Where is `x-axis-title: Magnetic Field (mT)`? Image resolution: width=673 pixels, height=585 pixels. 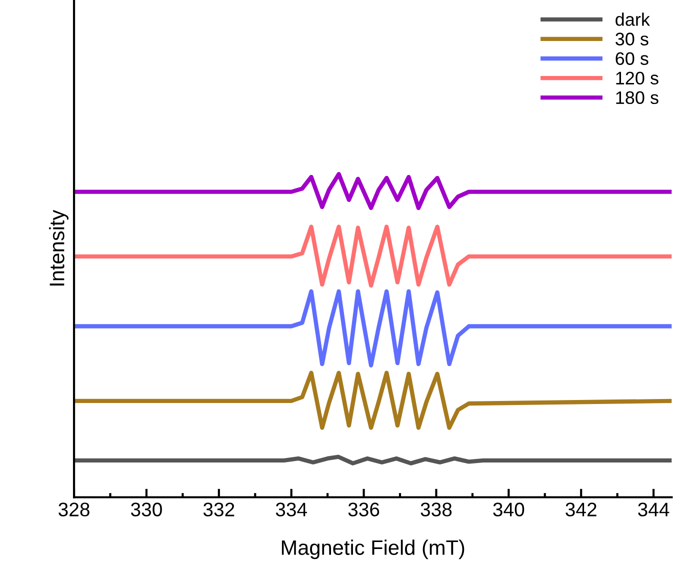
x-axis-title: Magnetic Field (mT) is located at coordinates (373, 550).